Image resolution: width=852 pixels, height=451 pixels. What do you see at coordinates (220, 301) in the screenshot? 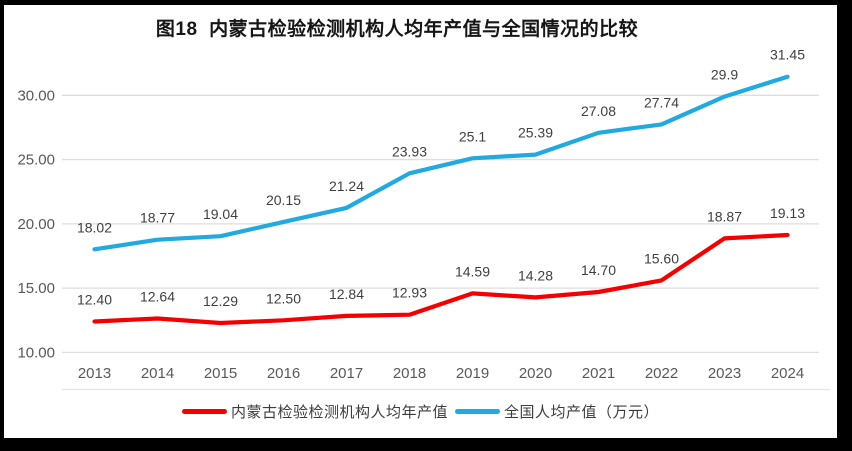
I see `data-label: 12.29` at bounding box center [220, 301].